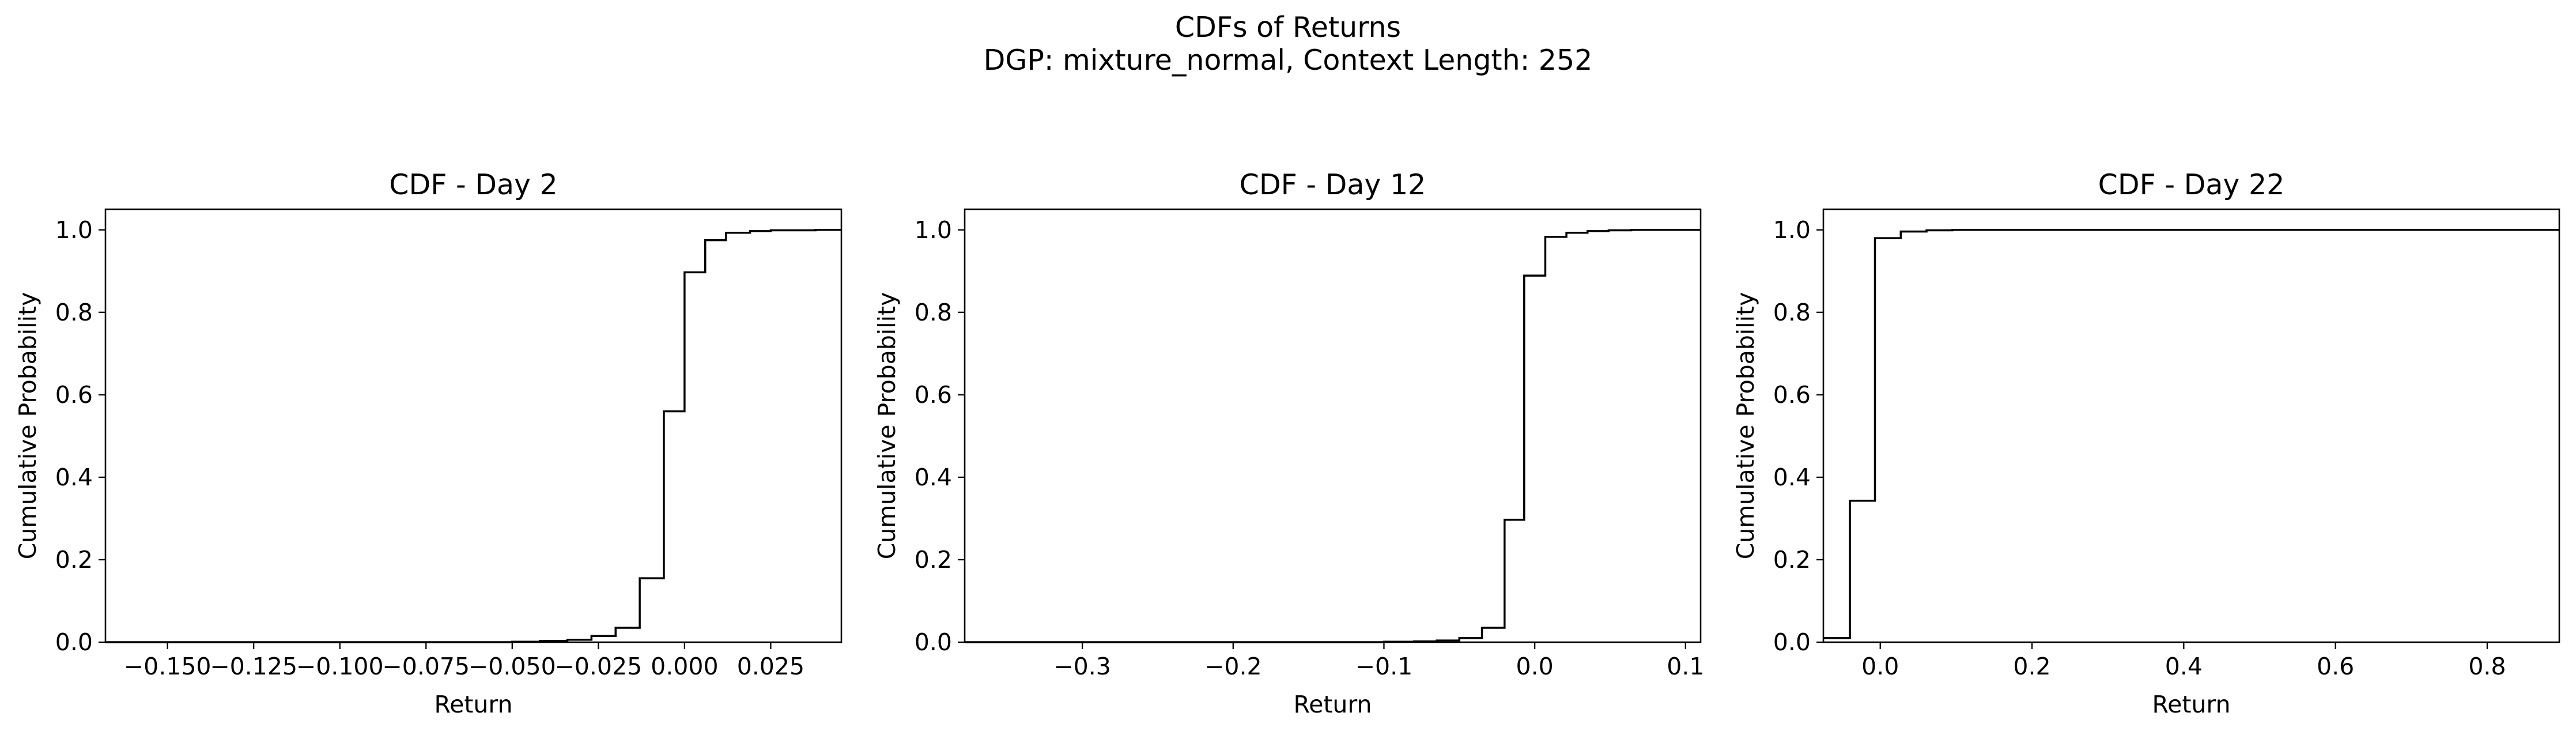  Describe the element at coordinates (1333, 184) in the screenshot. I see `subplot-title: CDF - Day 12` at that location.